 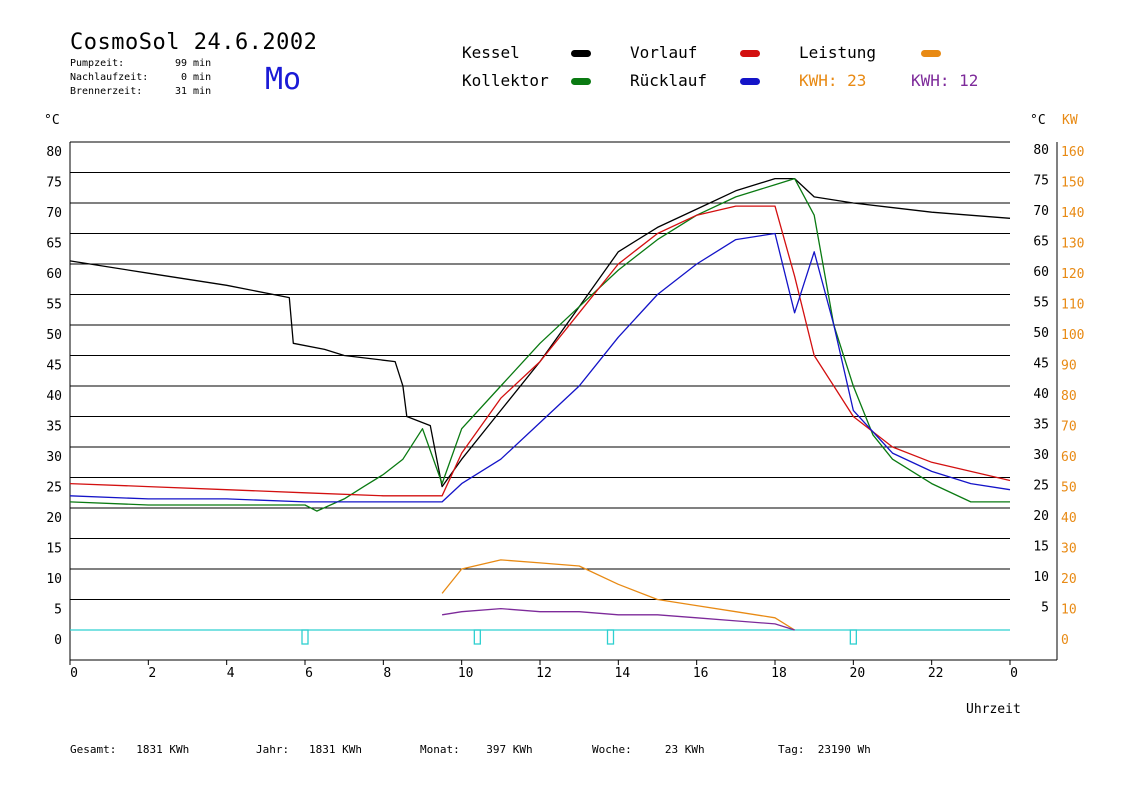 What do you see at coordinates (1041, 394) in the screenshot?
I see `y-tick-label-right: 40` at bounding box center [1041, 394].